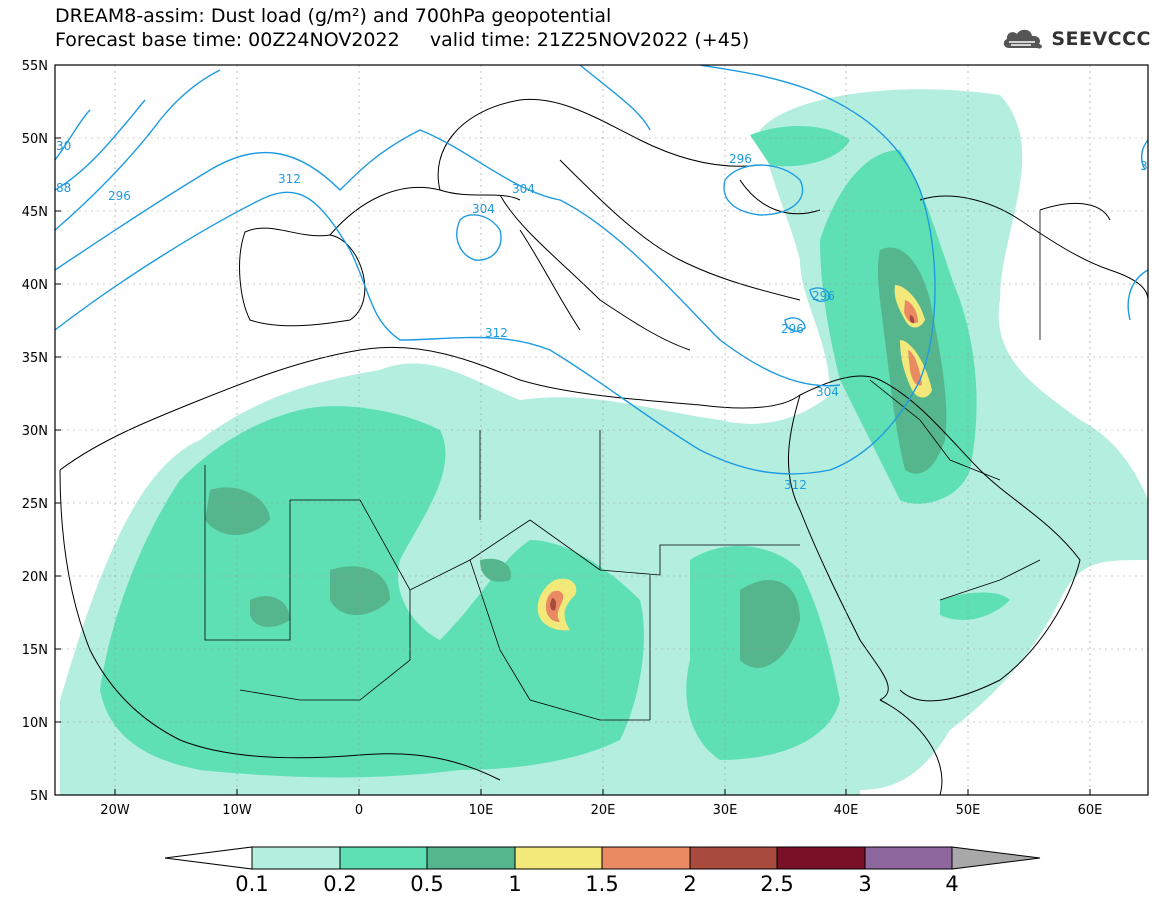  What do you see at coordinates (39, 796) in the screenshot?
I see `lat-label: 5N` at bounding box center [39, 796].